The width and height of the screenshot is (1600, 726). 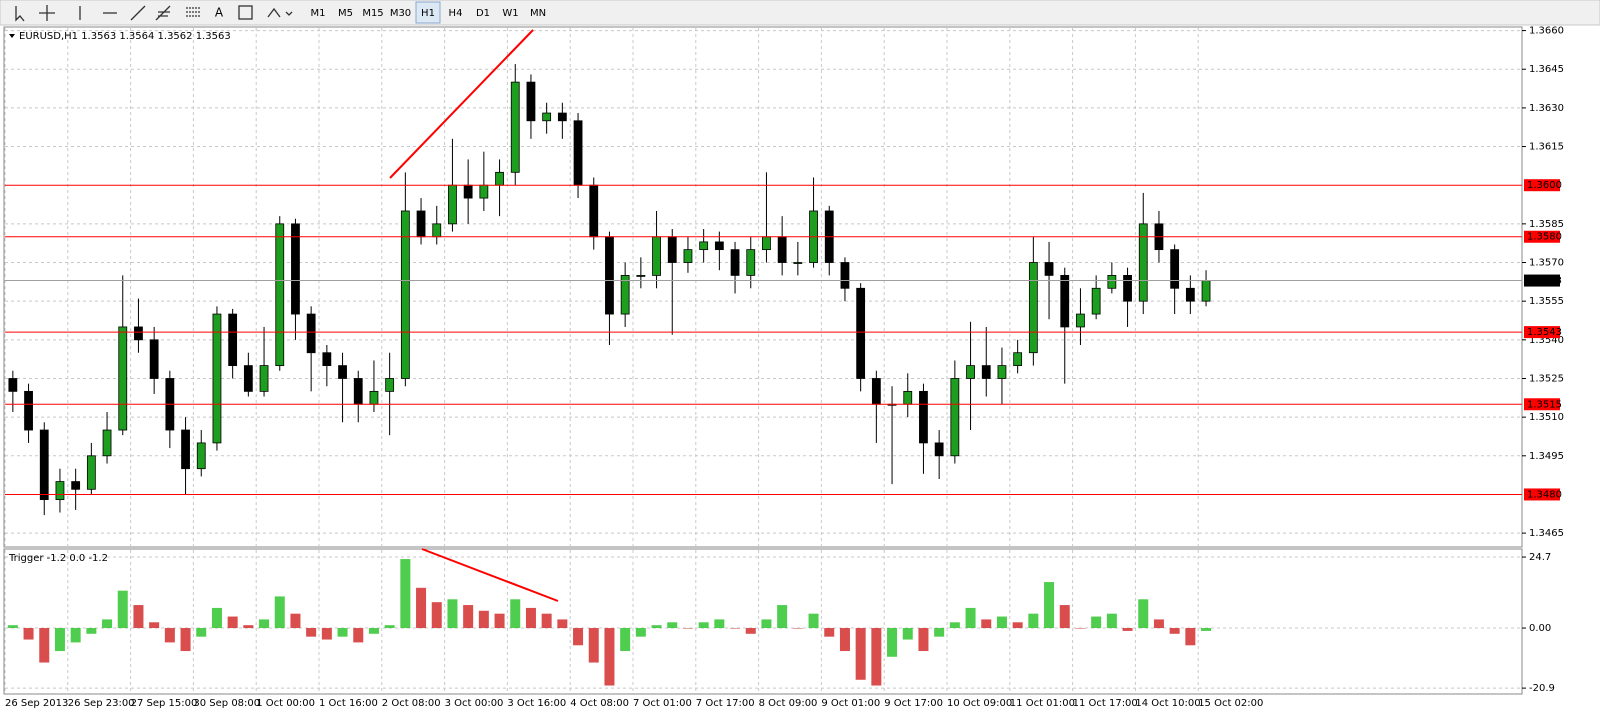 What do you see at coordinates (163, 13) in the screenshot?
I see `channel-icon` at bounding box center [163, 13].